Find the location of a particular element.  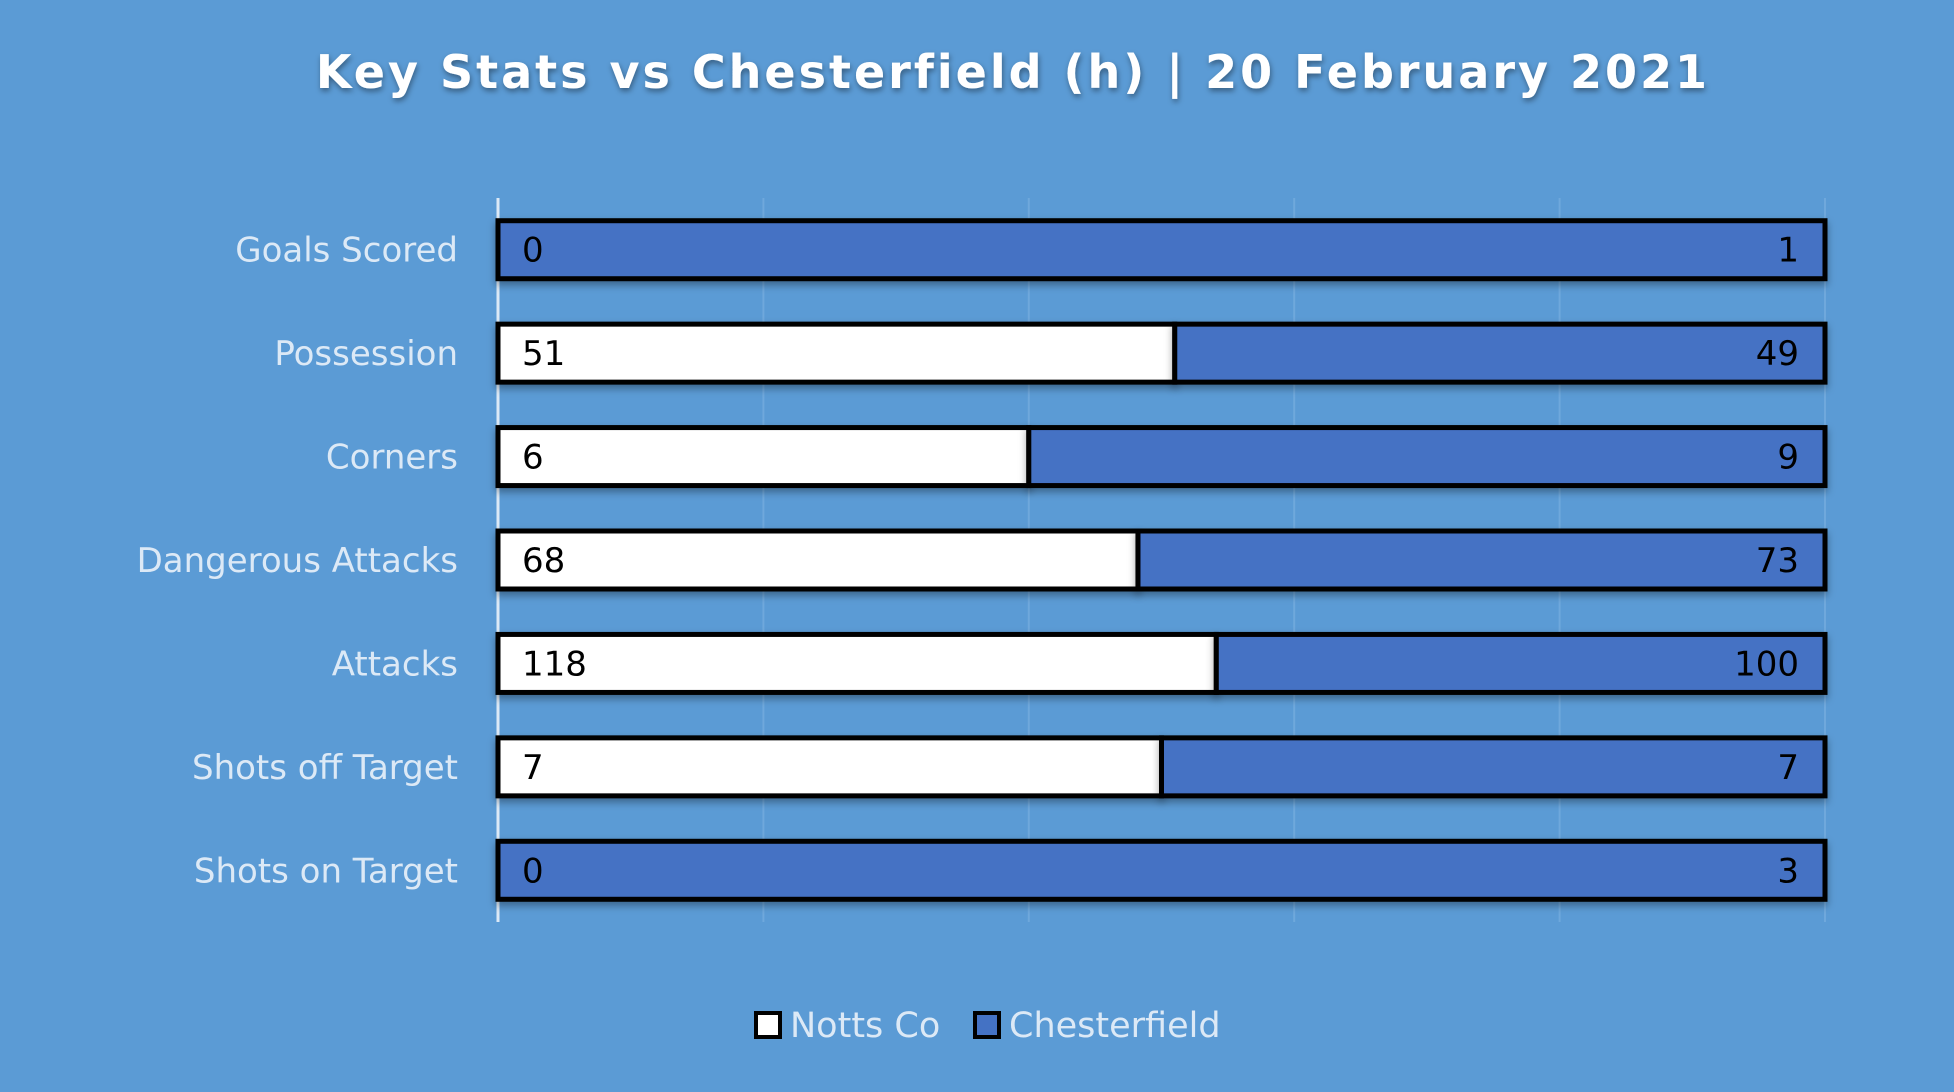

value-label: 118 is located at coordinates (554, 664).